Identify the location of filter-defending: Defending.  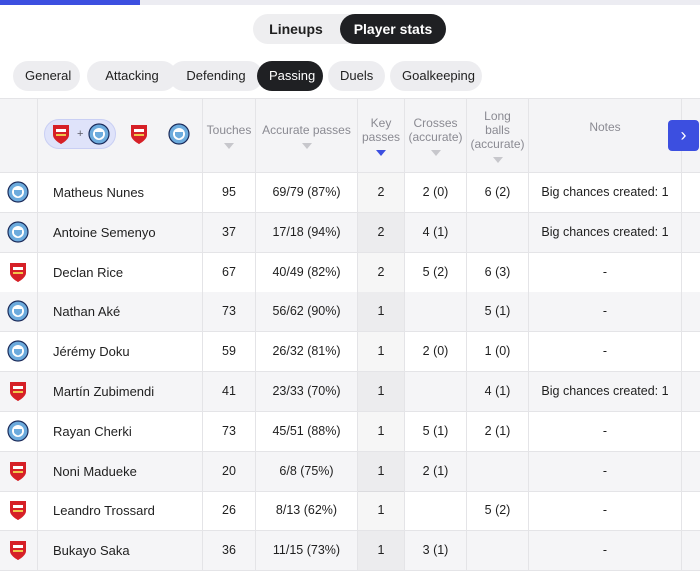
(216, 76).